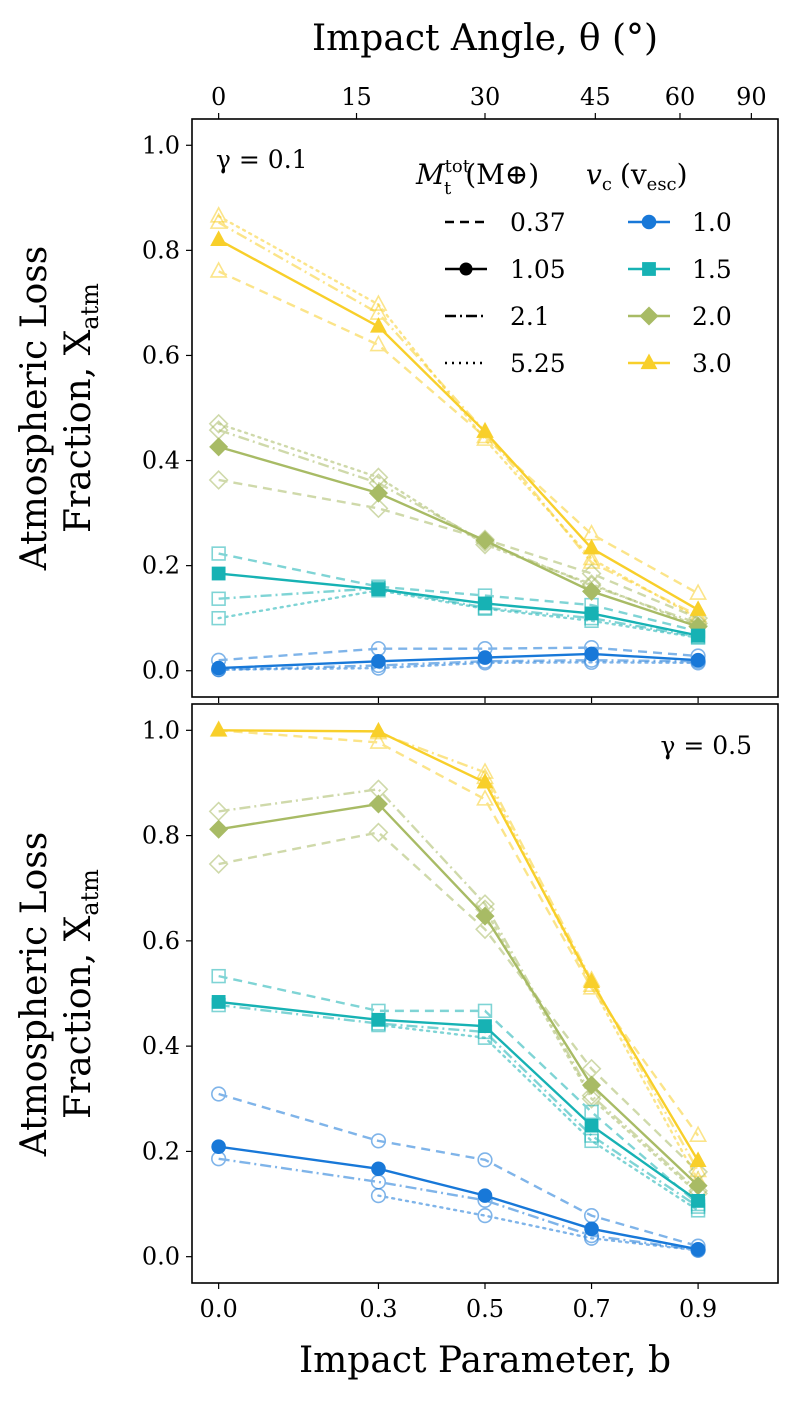 This screenshot has height=1402, width=797. Describe the element at coordinates (530, 316) in the screenshot. I see `legend-mass-label: 2.1` at that location.